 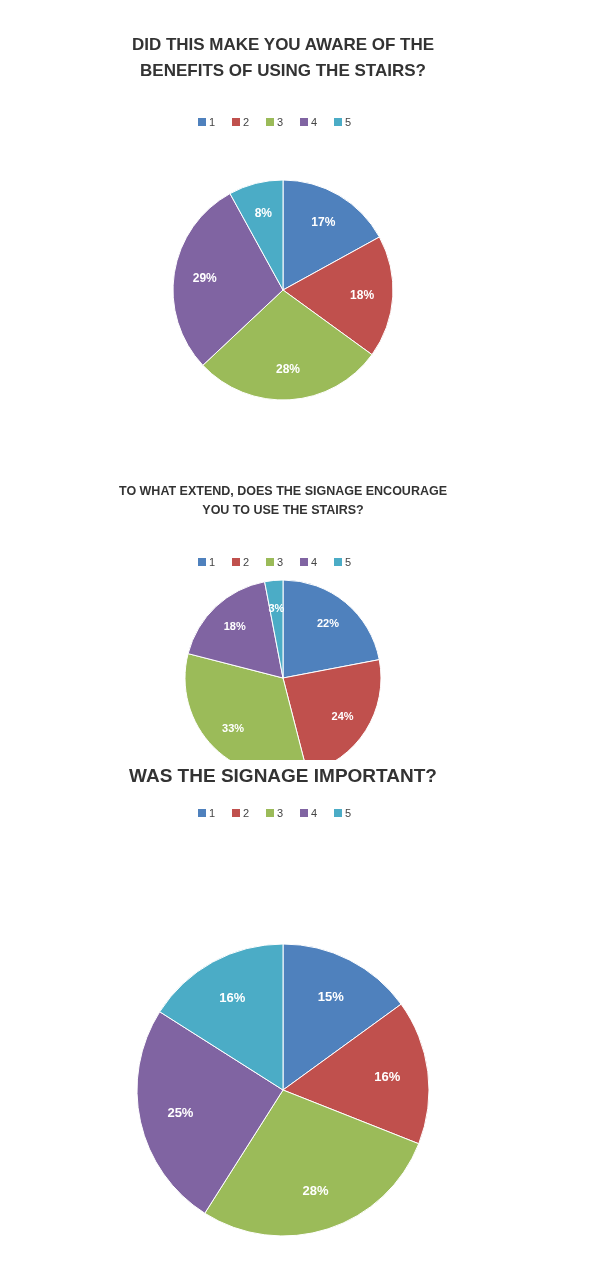 I want to click on data-label: 15%, so click(x=331, y=996).